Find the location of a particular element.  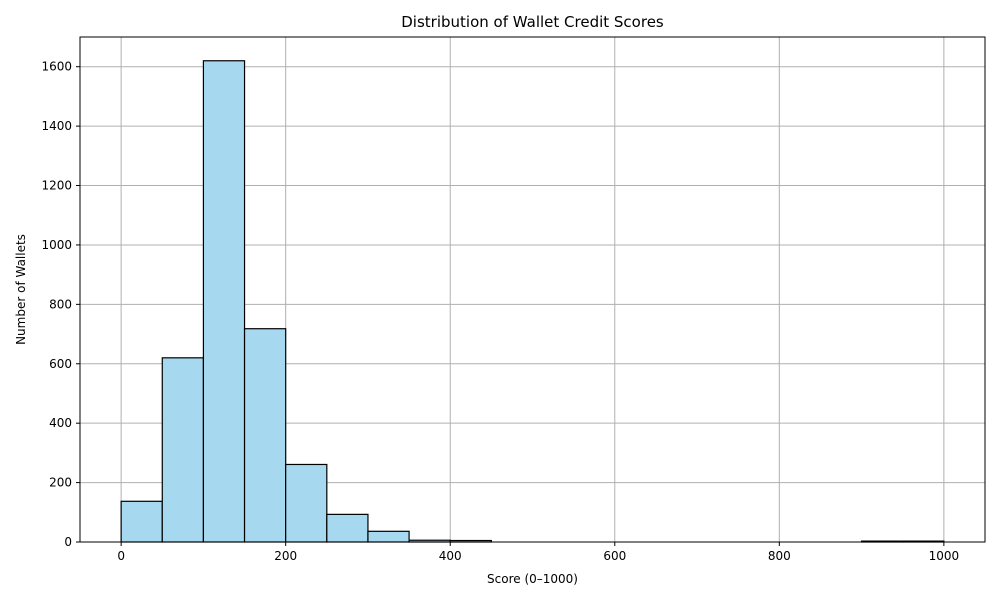

chart-title: Distribution of Wallet Credit Scores is located at coordinates (532, 22).